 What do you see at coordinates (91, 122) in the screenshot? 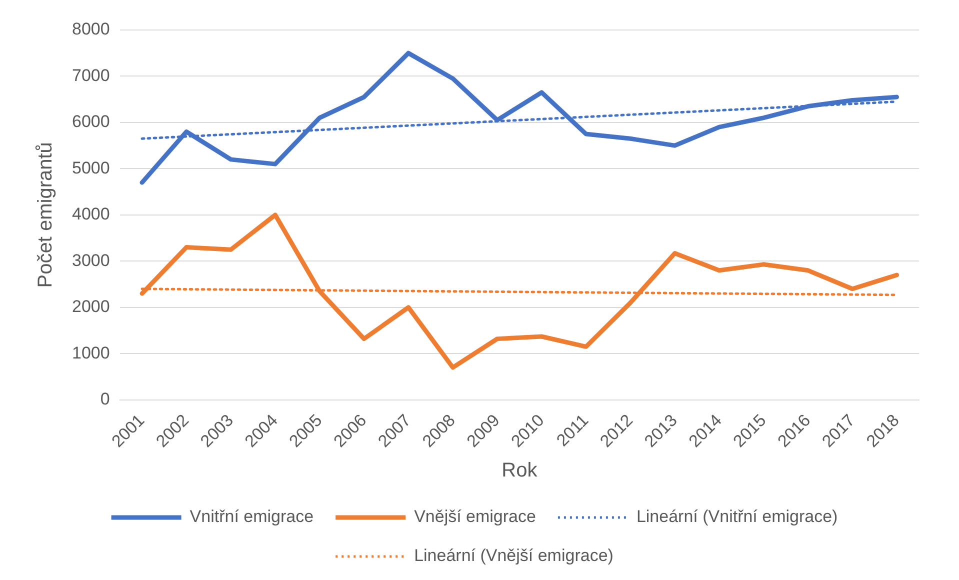
I see `y-tick-label: 6000` at bounding box center [91, 122].